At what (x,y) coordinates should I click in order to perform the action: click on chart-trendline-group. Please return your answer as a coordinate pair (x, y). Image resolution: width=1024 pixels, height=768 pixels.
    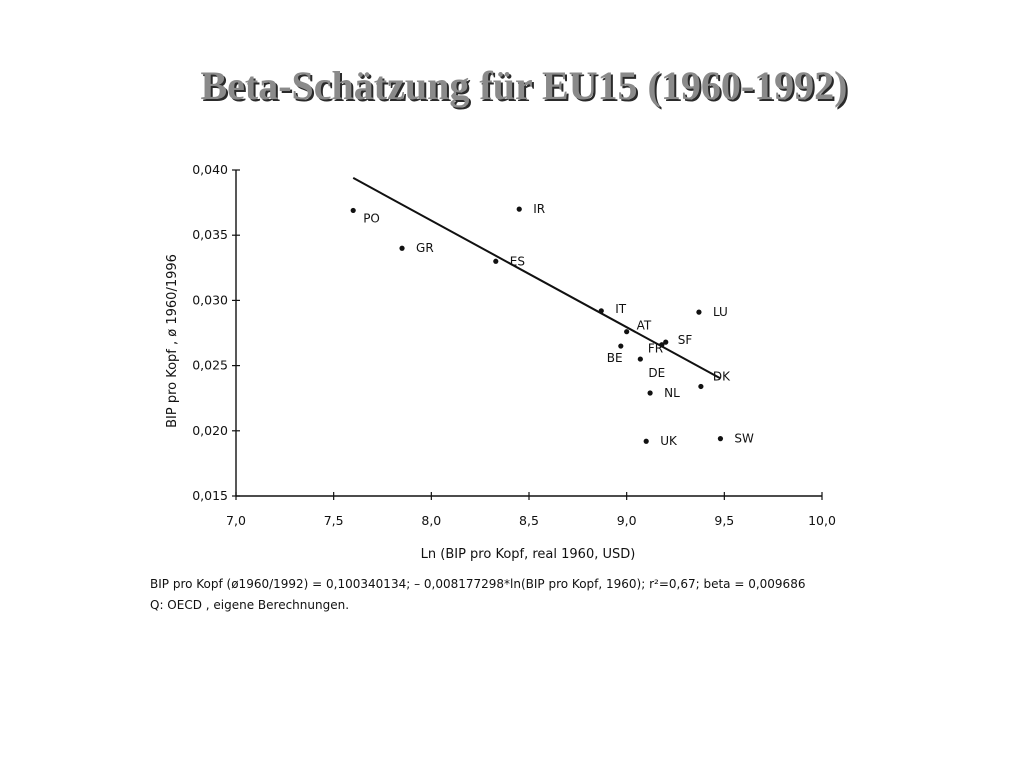
    Looking at the image, I should click on (536, 278).